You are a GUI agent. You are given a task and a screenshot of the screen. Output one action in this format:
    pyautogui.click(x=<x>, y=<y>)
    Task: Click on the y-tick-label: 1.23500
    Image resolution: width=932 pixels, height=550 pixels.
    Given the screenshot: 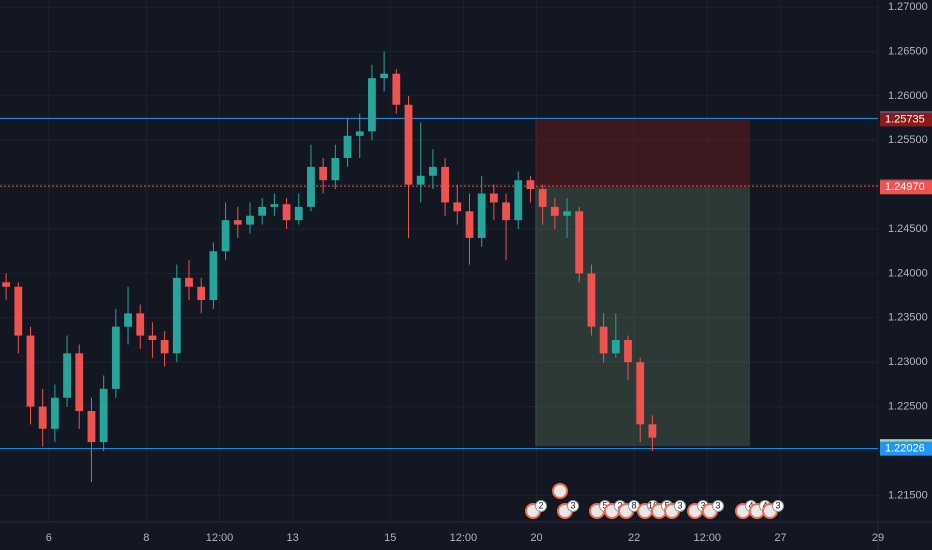 What is the action you would take?
    pyautogui.click(x=908, y=318)
    